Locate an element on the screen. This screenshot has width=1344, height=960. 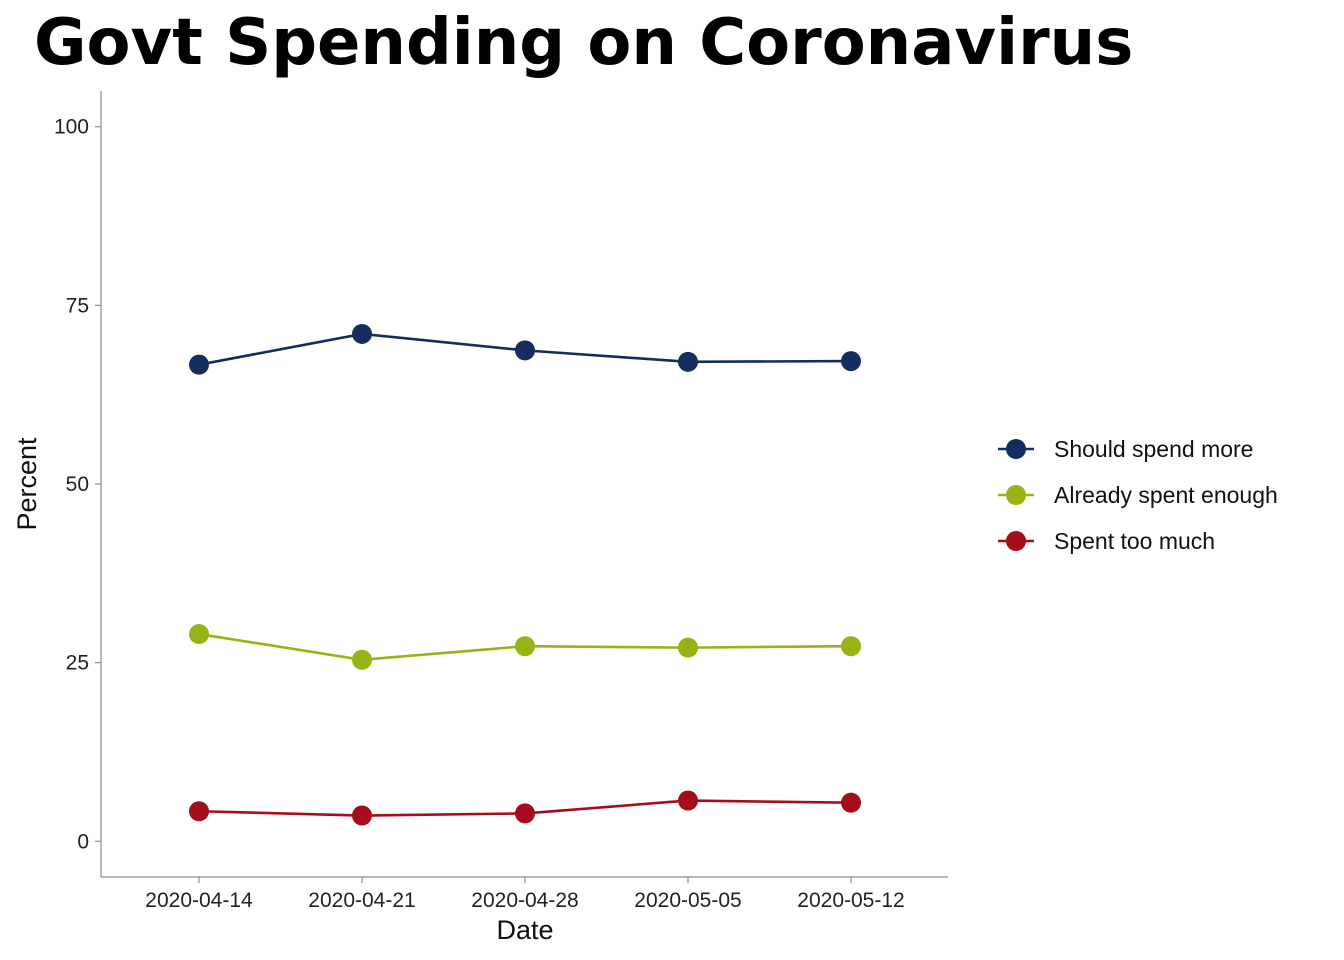
x-tick-label: 2020-05-12 is located at coordinates (850, 900).